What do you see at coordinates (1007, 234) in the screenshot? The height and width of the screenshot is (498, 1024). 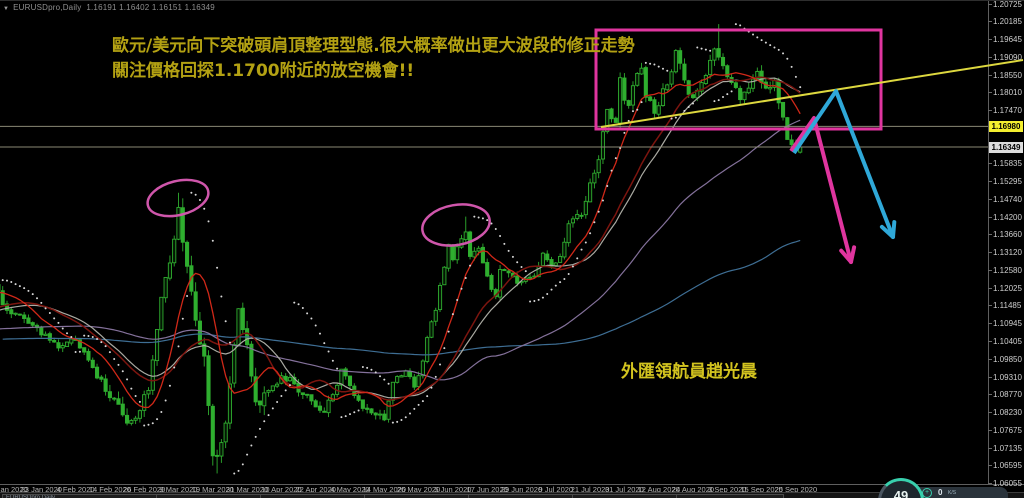 I see `price-axis-label: 1.13660` at bounding box center [1007, 234].